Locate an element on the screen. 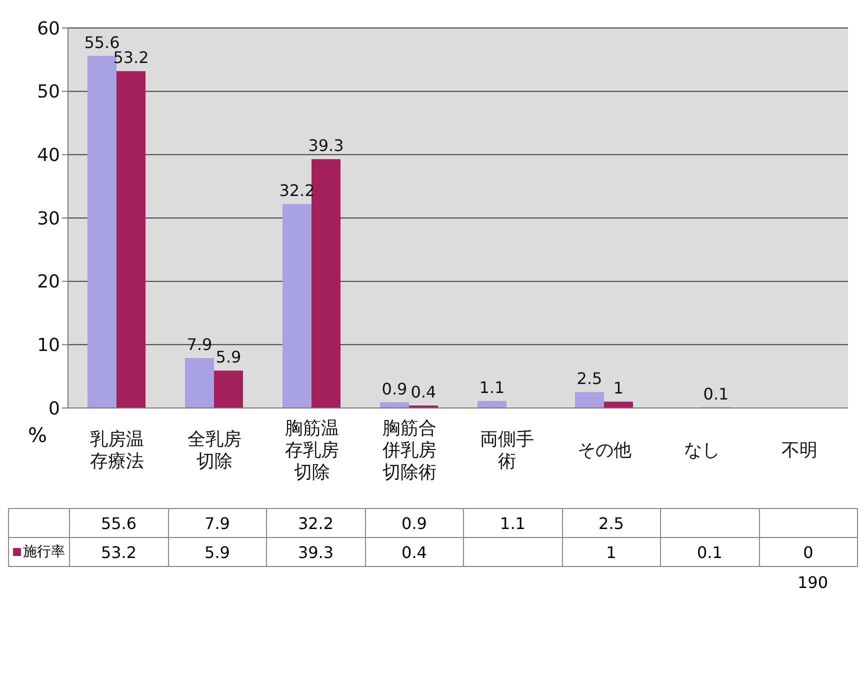 This screenshot has width=868, height=675. data-label: 1.1 is located at coordinates (513, 523).